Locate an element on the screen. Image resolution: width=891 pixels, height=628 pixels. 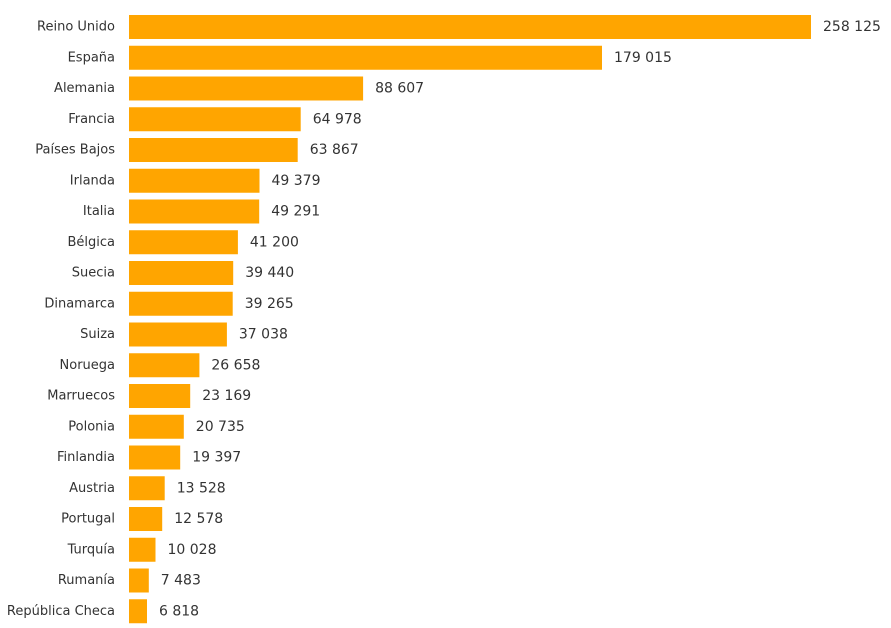
bar-row: Reino Unido 258 125 is located at coordinates (459, 27).